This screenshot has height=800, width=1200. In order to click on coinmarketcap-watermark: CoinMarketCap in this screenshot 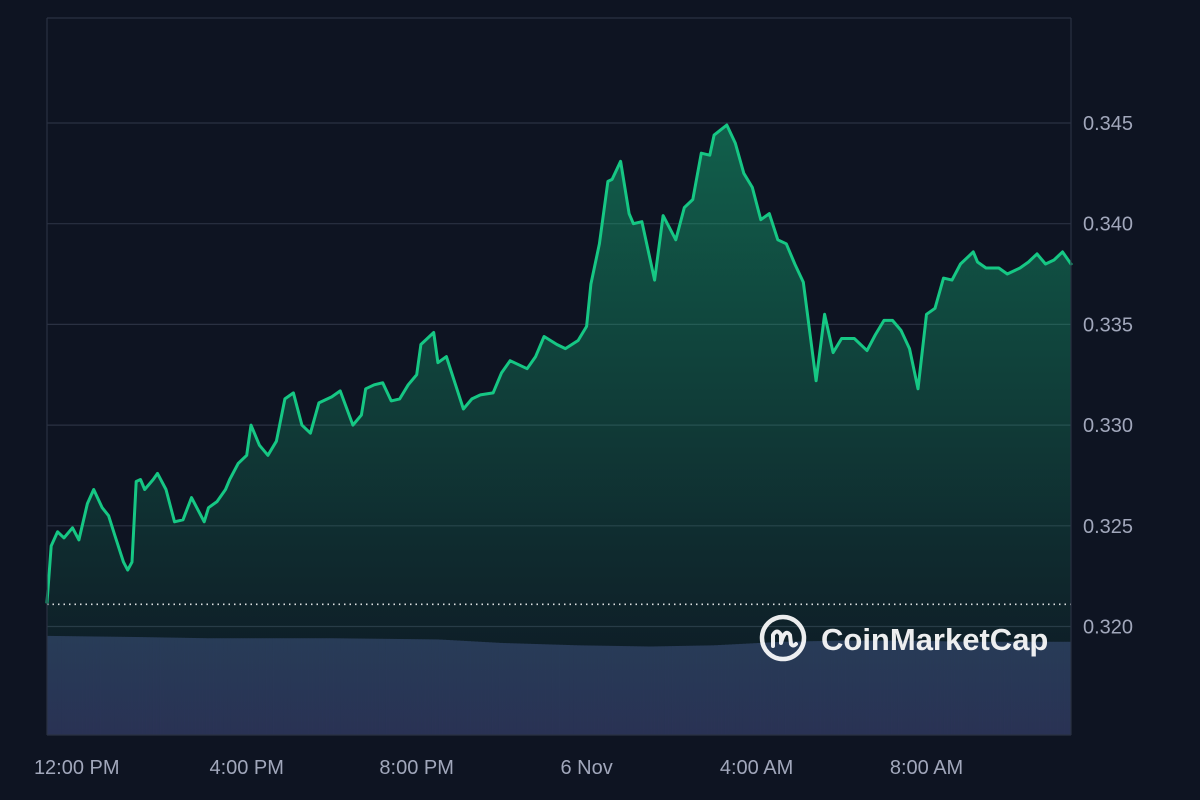, I will do `click(903, 638)`.